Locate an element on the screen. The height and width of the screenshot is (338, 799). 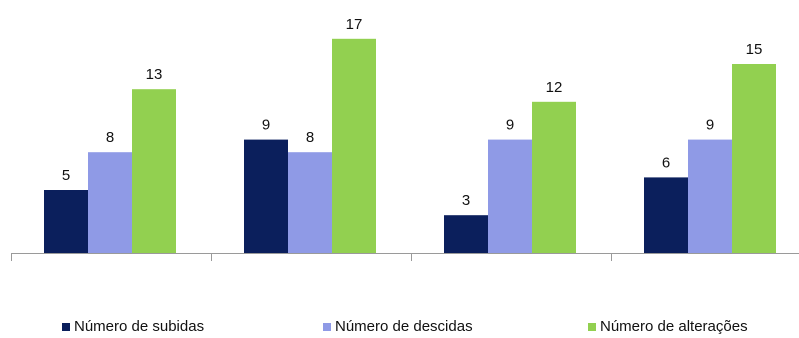
value-label-alteracoes-2: 17 is located at coordinates (354, 24).